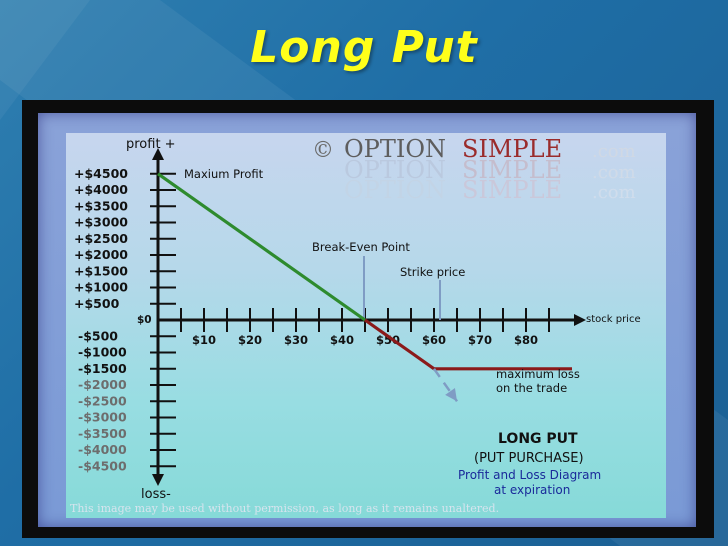 The width and height of the screenshot is (728, 546). Describe the element at coordinates (296, 340) in the screenshot. I see `x-tick-label: $30` at that location.